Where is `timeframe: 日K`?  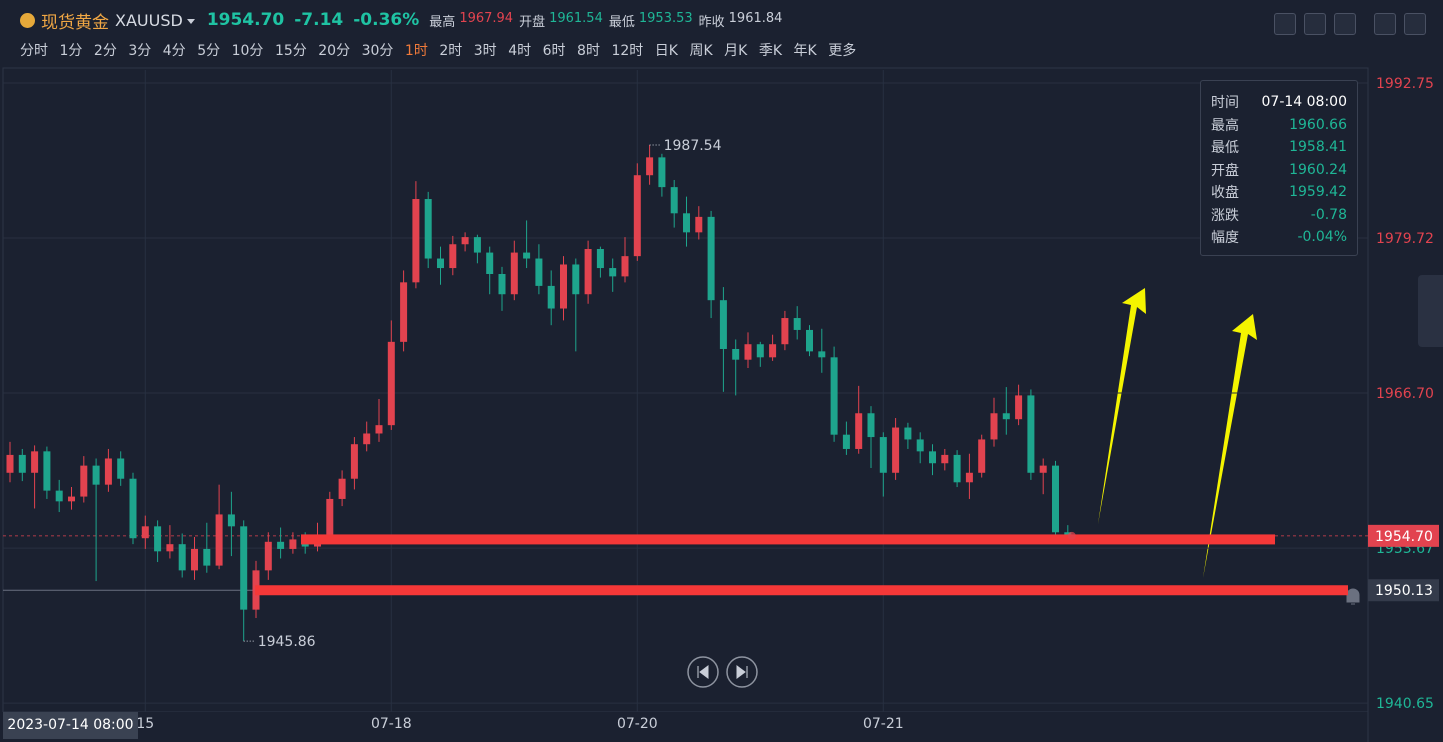
timeframe: 日K is located at coordinates (666, 51).